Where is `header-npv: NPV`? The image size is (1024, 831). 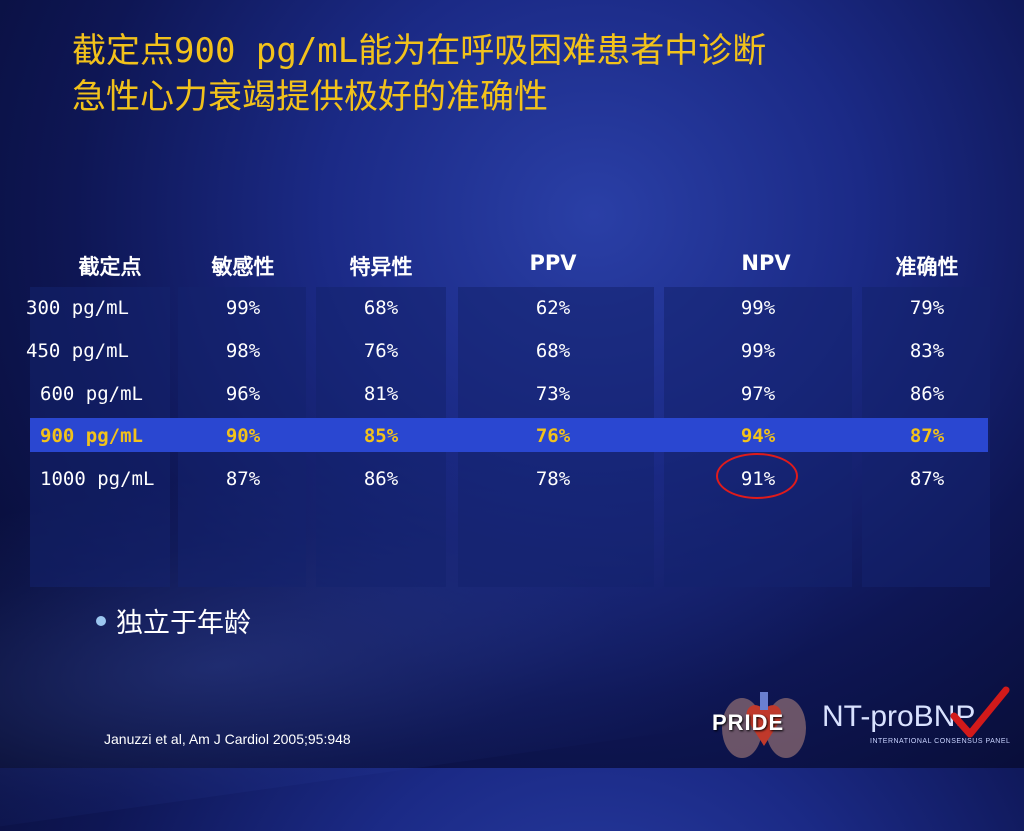 header-npv: NPV is located at coordinates (766, 263).